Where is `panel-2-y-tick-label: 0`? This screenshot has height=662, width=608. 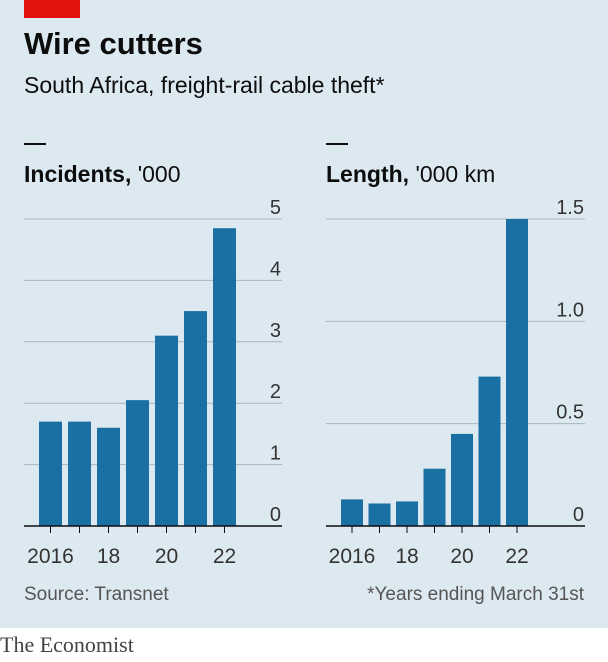
panel-2-y-tick-label: 0 is located at coordinates (578, 515).